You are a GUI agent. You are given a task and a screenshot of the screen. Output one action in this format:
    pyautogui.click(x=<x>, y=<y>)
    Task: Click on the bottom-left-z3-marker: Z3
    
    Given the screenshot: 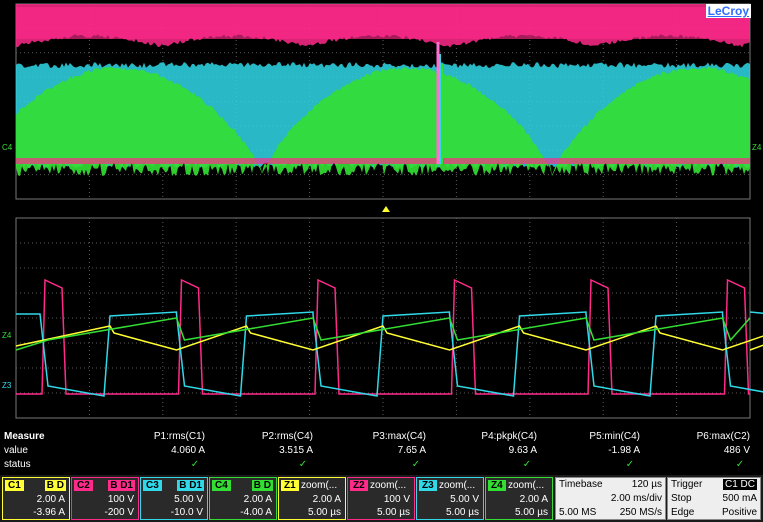 What is the action you would take?
    pyautogui.click(x=7, y=385)
    